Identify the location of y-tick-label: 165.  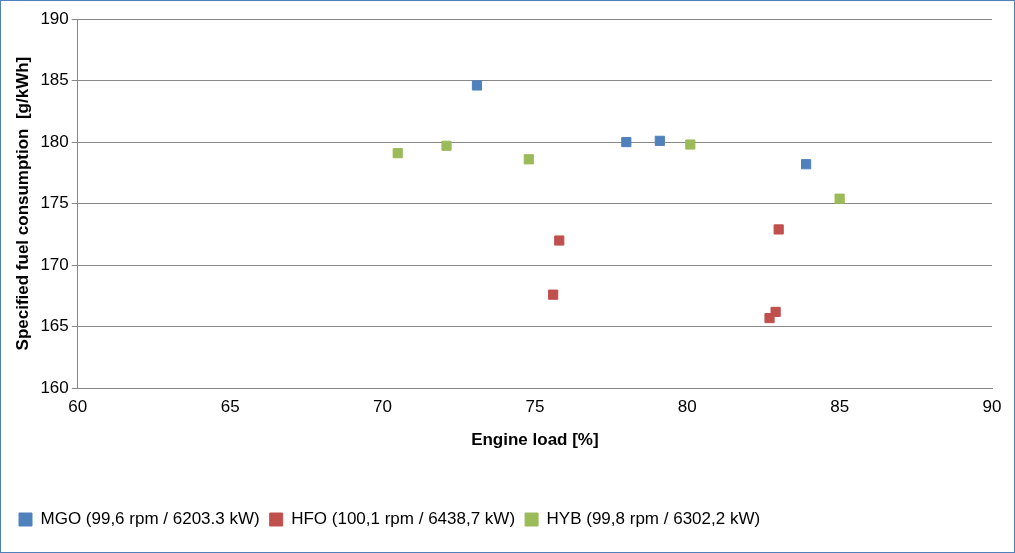
(54, 326).